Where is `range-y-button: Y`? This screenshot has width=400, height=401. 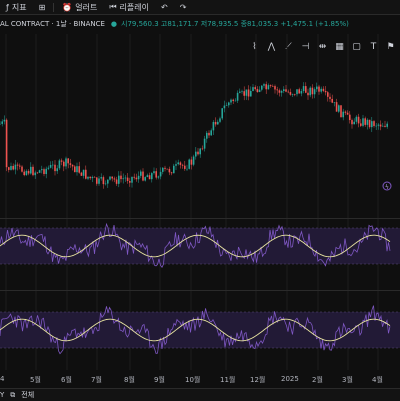
range-y-button: Y is located at coordinates (2, 395).